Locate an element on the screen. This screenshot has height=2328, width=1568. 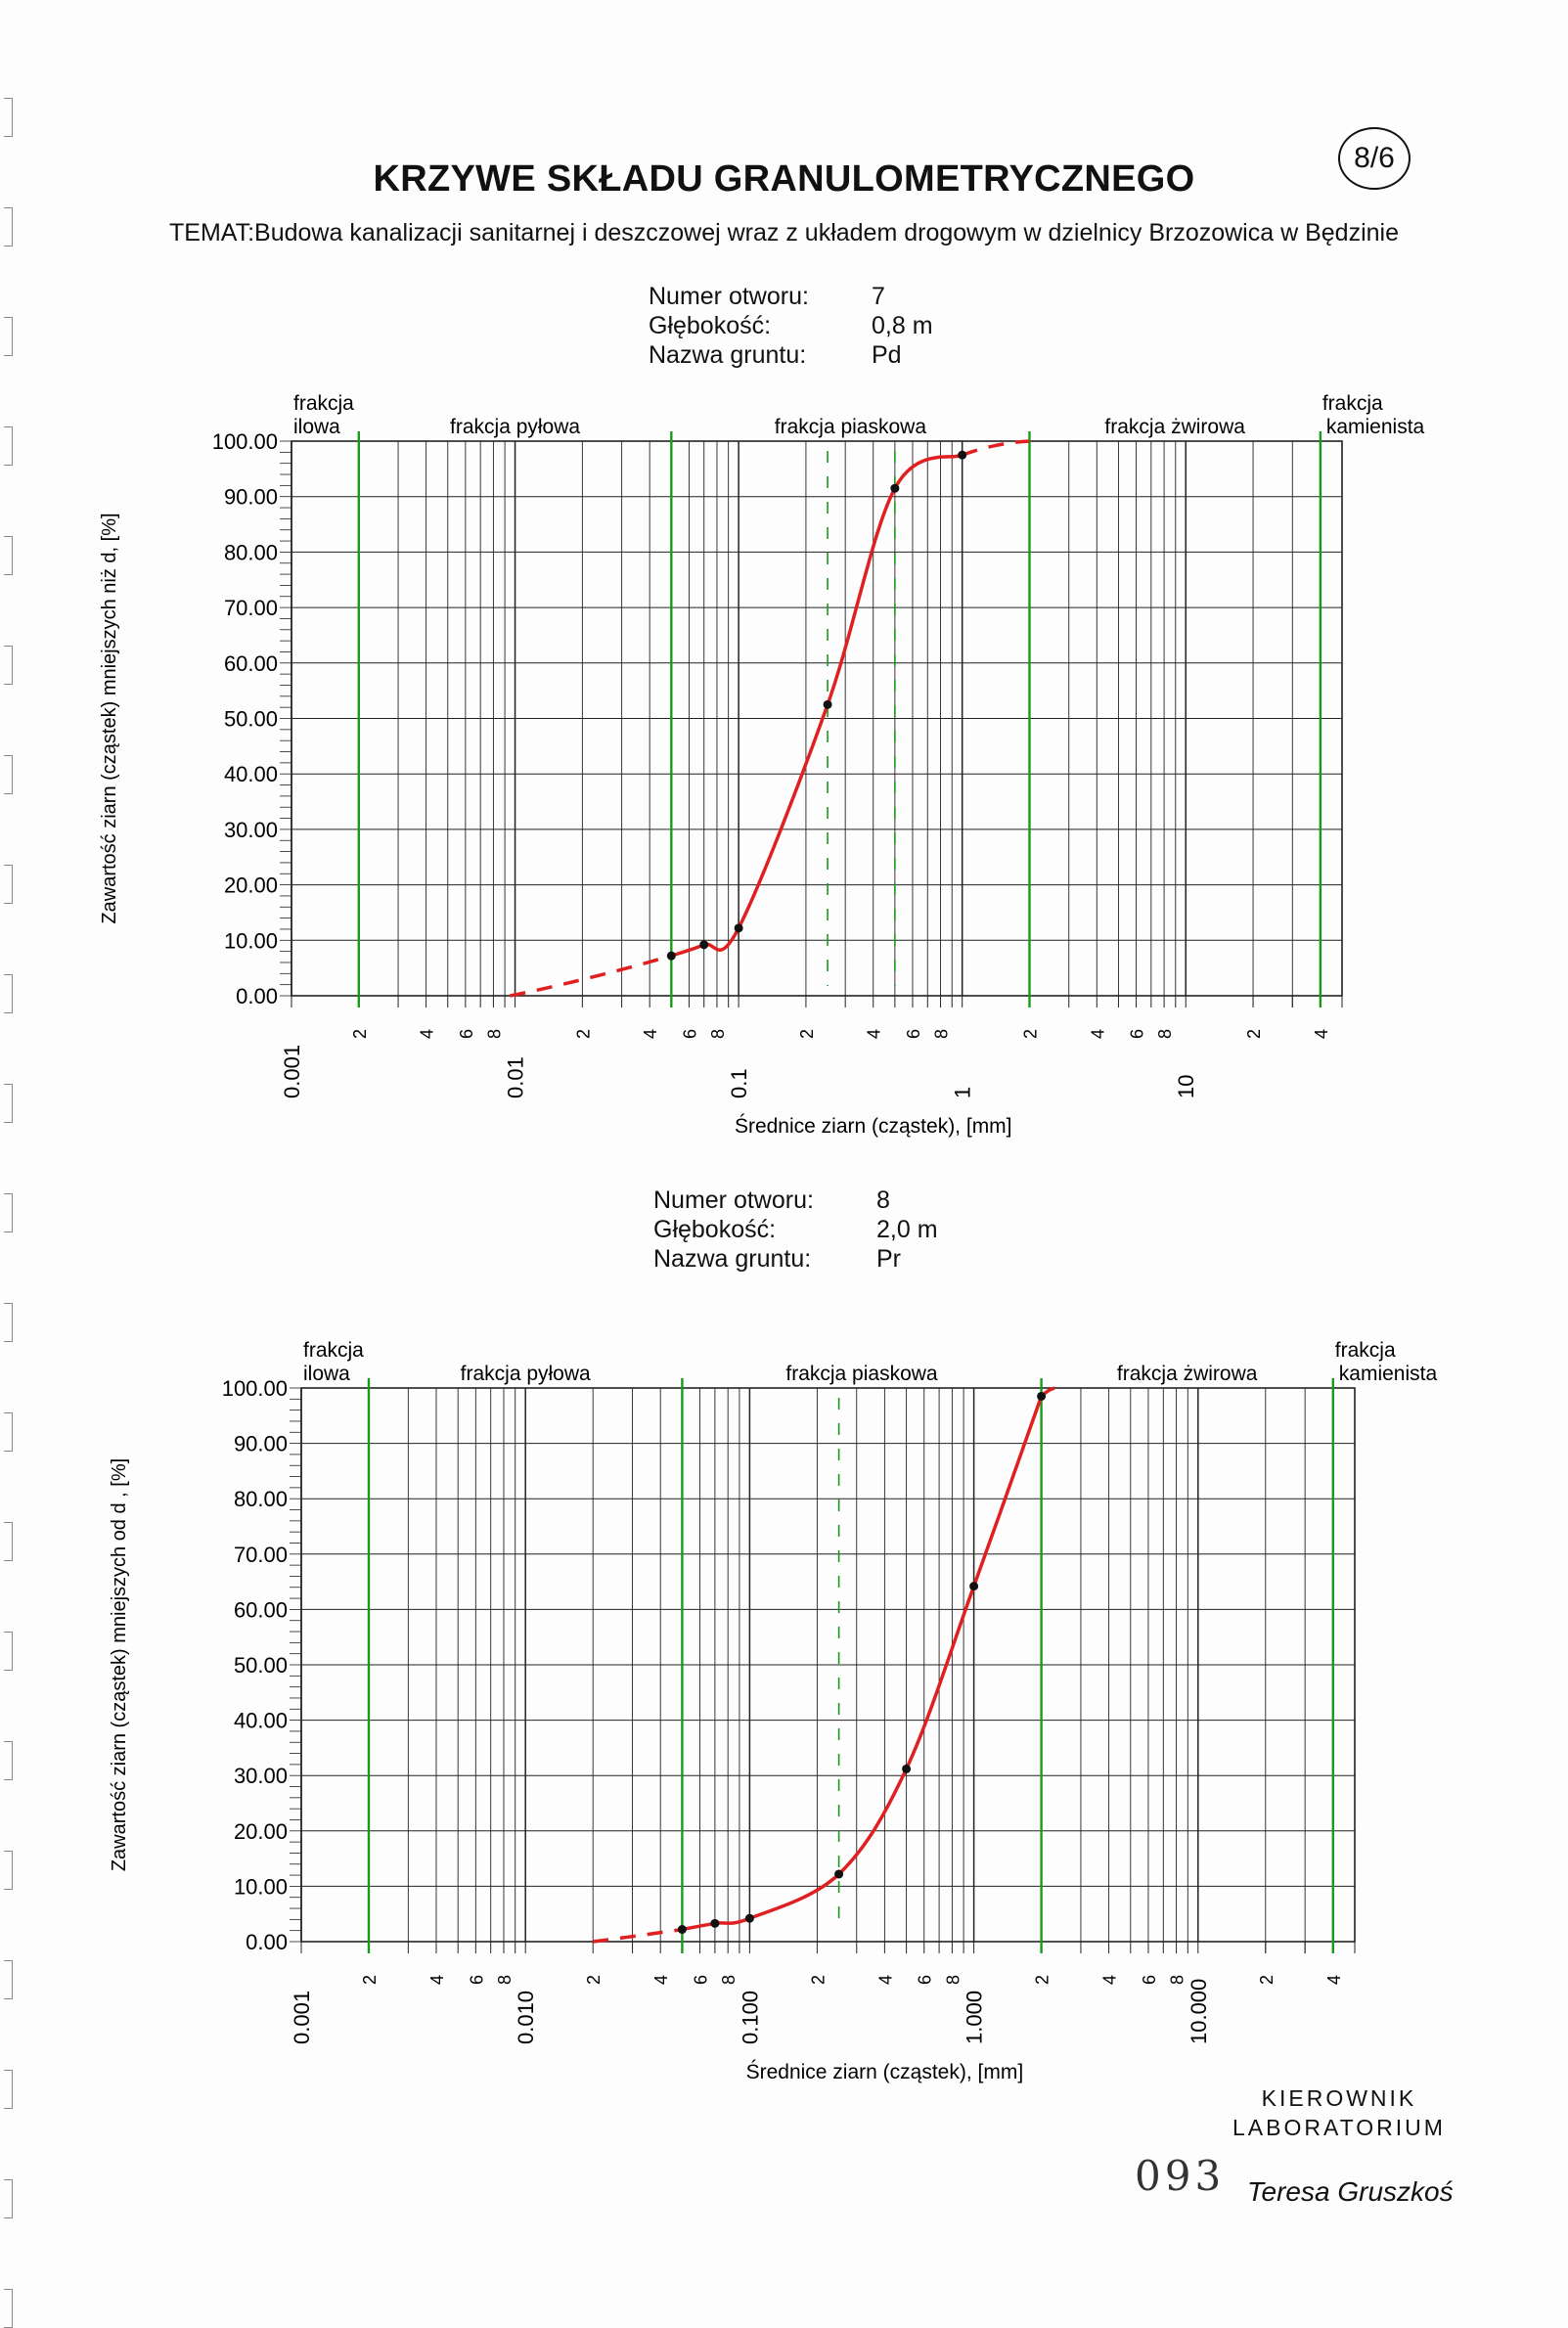
y-tick-label: 20.00 is located at coordinates (261, 1831).